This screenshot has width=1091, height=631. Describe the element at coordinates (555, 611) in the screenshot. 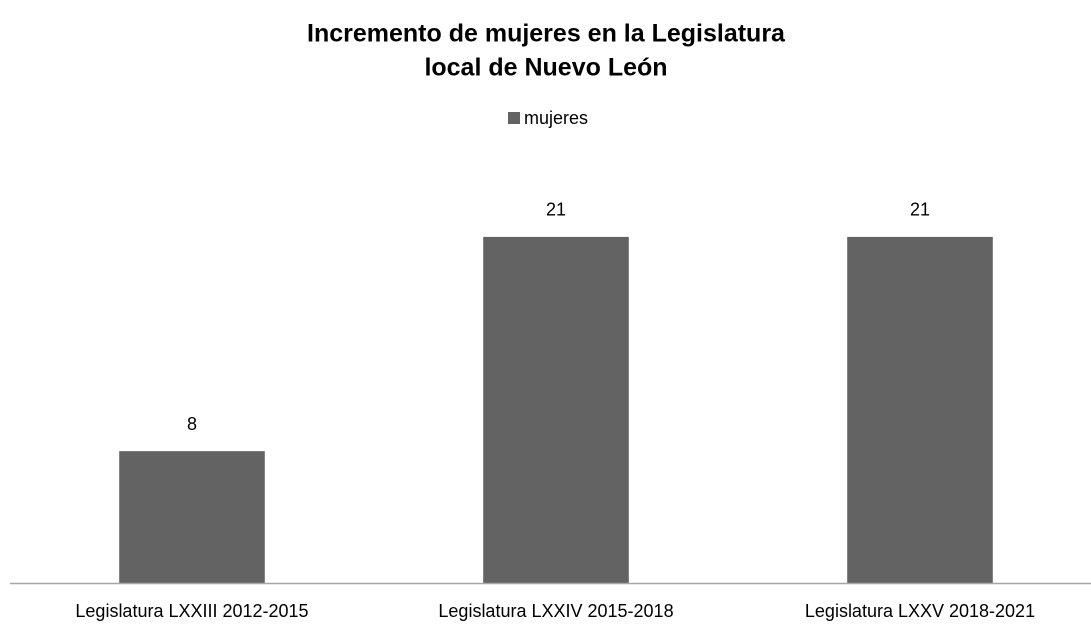

I see `x-tick-label: Legislatura LXXIV 2015-2018` at that location.